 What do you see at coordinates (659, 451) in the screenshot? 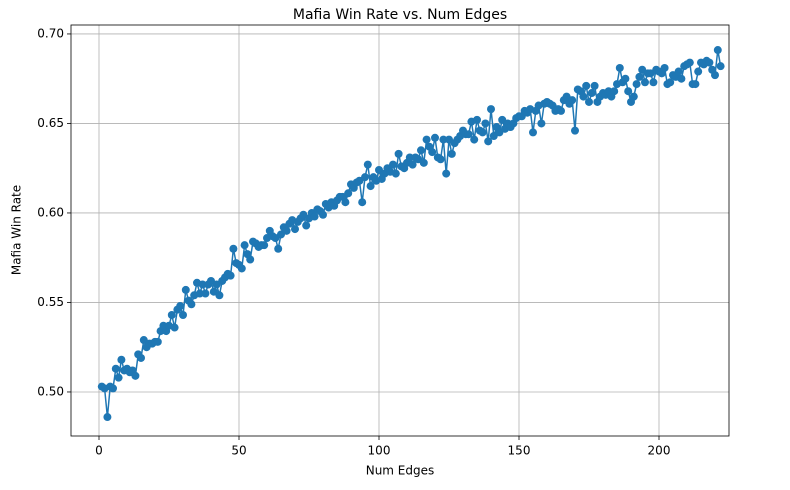
I see `x-tick-label: 200` at bounding box center [659, 451].